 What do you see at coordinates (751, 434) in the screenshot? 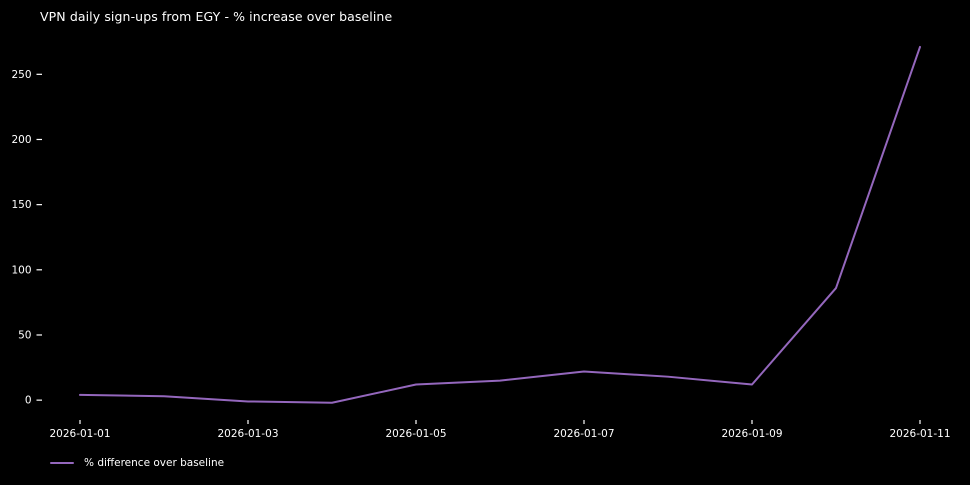
I see `x-tick-label: 2026-01-09` at bounding box center [751, 434].